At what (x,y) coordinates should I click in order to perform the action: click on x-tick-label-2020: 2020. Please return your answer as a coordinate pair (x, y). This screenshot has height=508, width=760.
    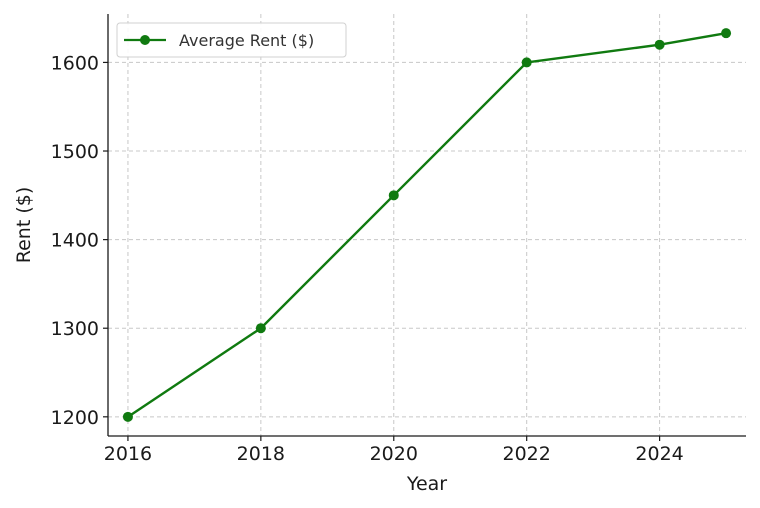
    Looking at the image, I should click on (394, 454).